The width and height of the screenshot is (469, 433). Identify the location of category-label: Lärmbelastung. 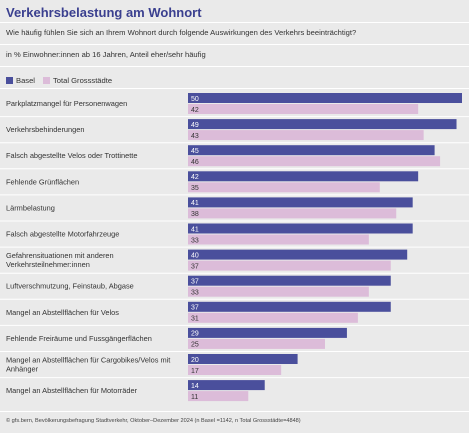
(30, 207).